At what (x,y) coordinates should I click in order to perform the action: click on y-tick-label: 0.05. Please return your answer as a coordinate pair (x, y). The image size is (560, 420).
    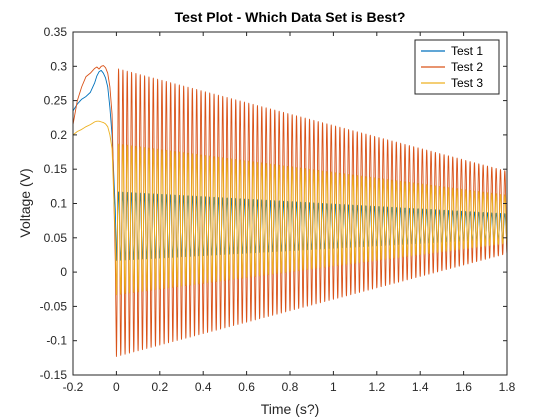
    Looking at the image, I should click on (56, 238).